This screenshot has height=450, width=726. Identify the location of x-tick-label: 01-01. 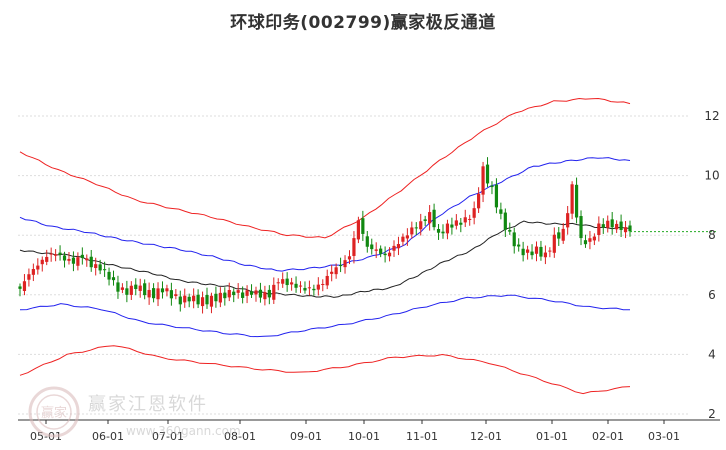
(552, 436).